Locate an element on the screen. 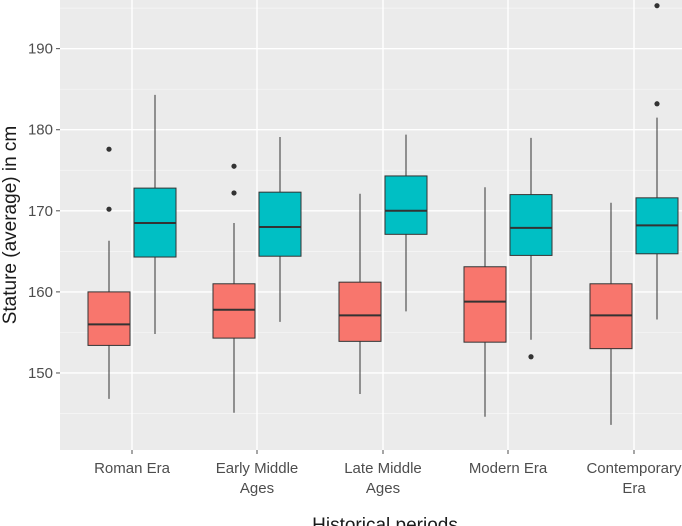 Image resolution: width=682 pixels, height=526 pixels. x-axis-title: Historical periods is located at coordinates (385, 520).